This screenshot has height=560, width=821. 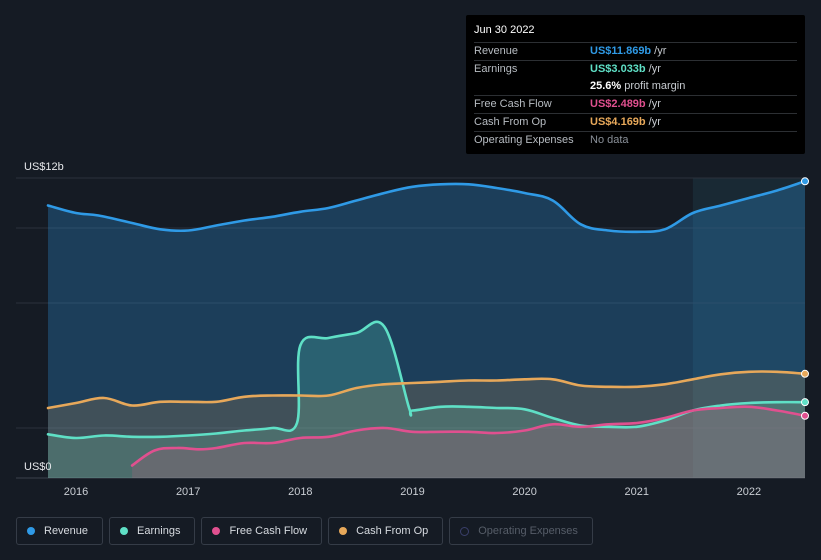 I want to click on line-revenue, so click(x=426, y=207).